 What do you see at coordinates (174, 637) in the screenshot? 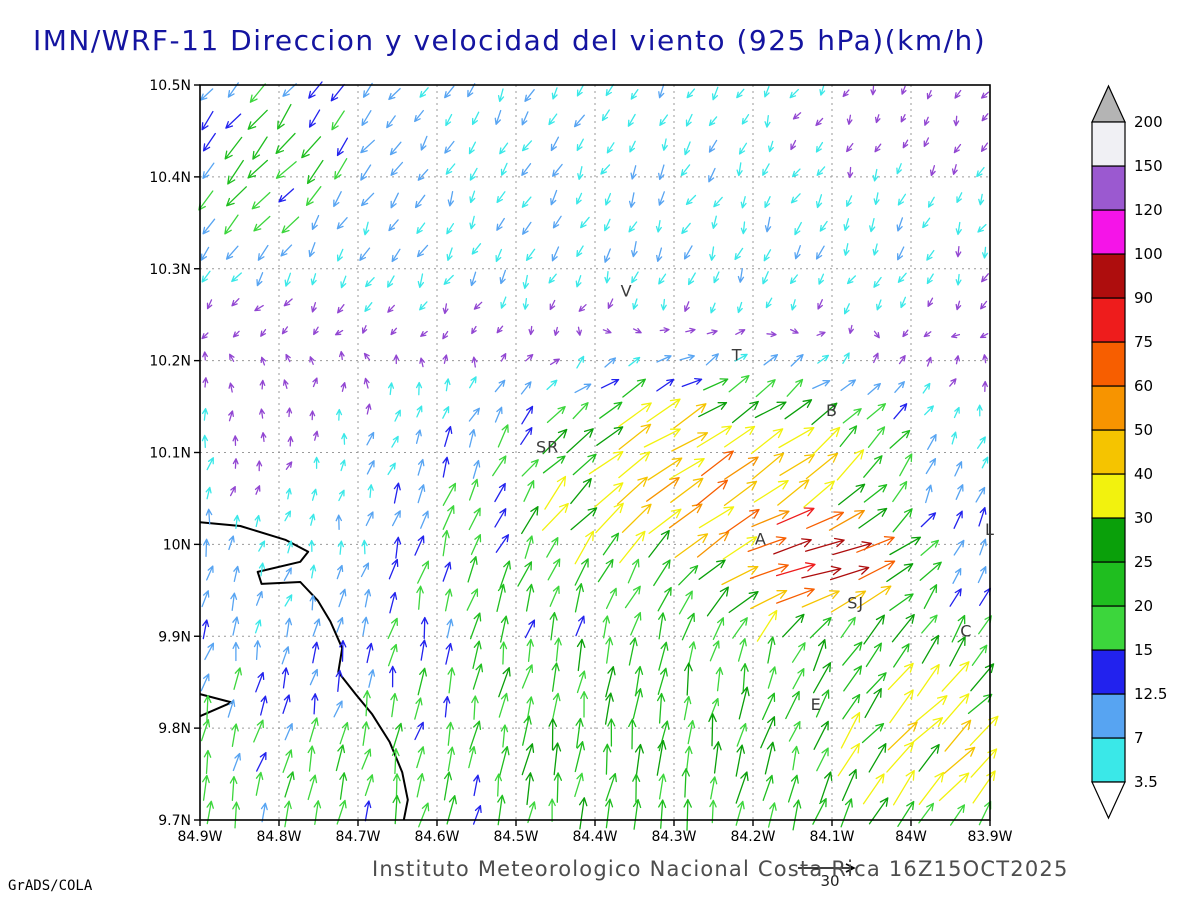
I see `y-tick-label: 9.9N` at bounding box center [174, 637].